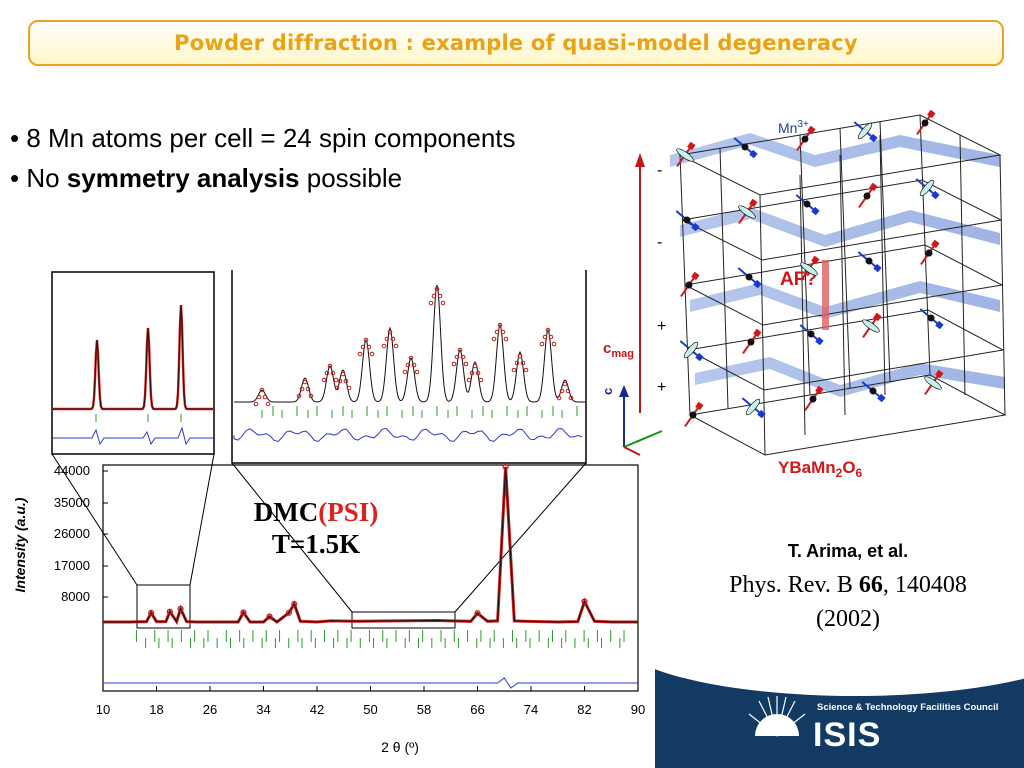 The width and height of the screenshot is (1024, 768). I want to click on reference-citation: Phys. Rev. B 66, 140408 (2002), so click(848, 602).